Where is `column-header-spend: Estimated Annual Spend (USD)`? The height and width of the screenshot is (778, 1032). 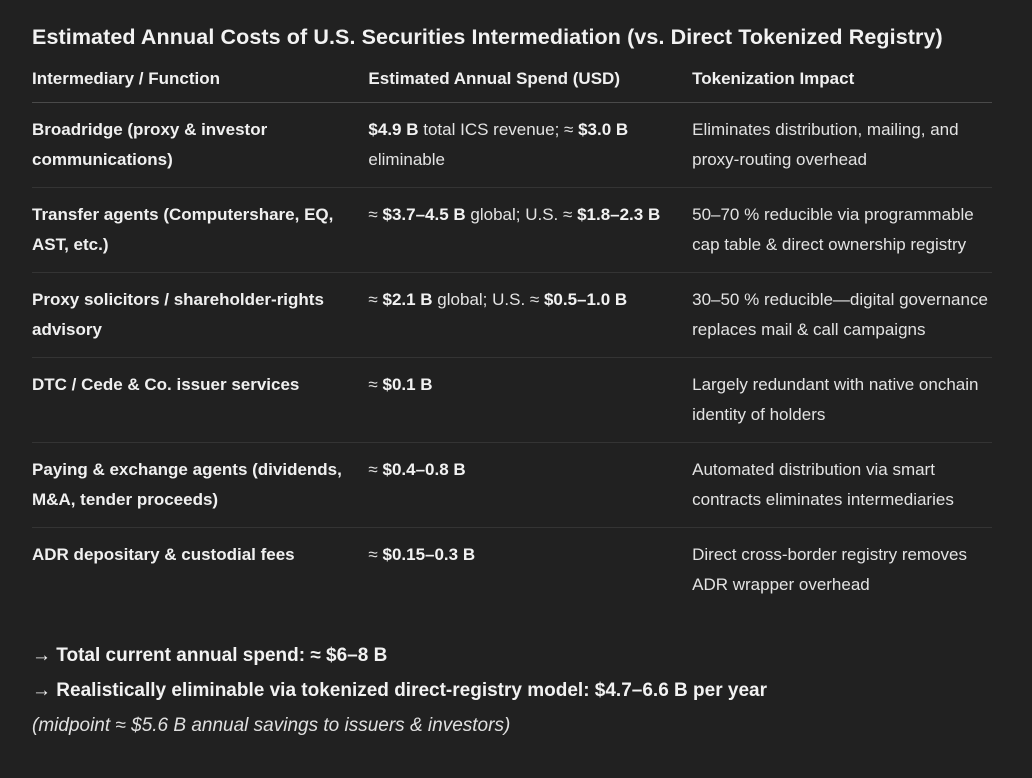 column-header-spend: Estimated Annual Spend (USD) is located at coordinates (530, 82).